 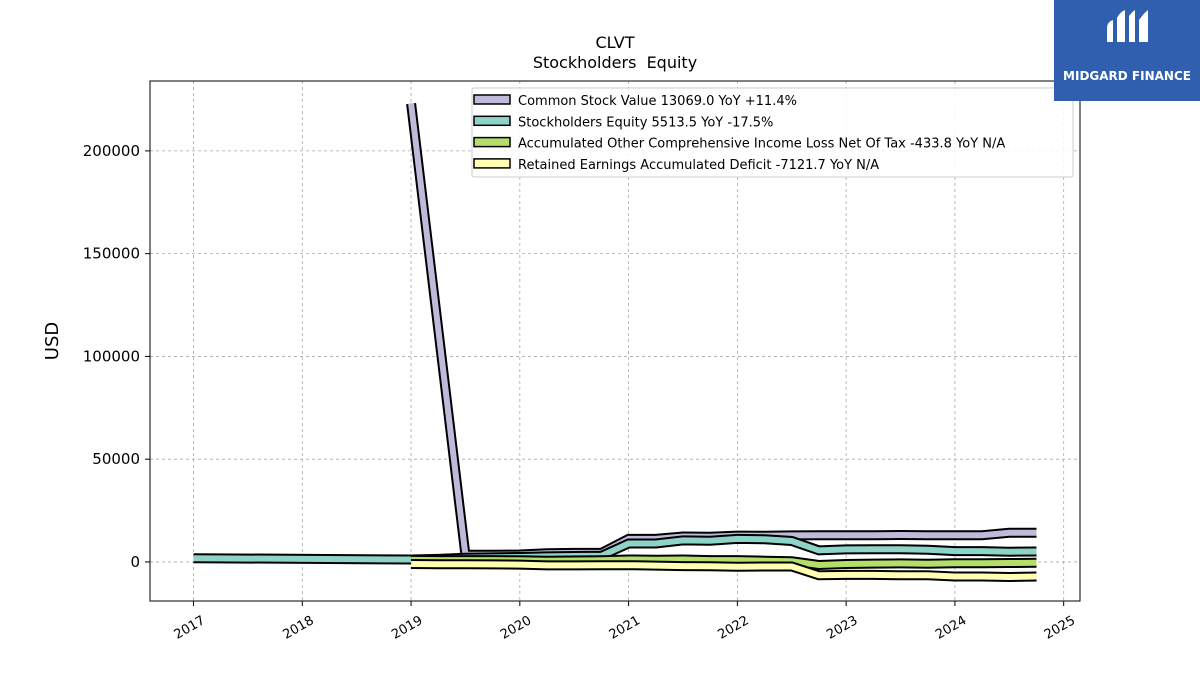 I want to click on y-tick-label: 0, so click(x=135, y=562).